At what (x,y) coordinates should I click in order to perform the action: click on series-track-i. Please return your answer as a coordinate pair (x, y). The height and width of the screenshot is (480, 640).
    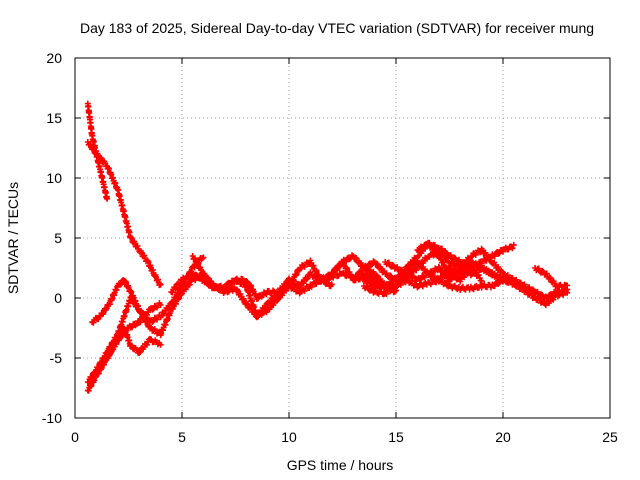
    Looking at the image, I should click on (257, 288).